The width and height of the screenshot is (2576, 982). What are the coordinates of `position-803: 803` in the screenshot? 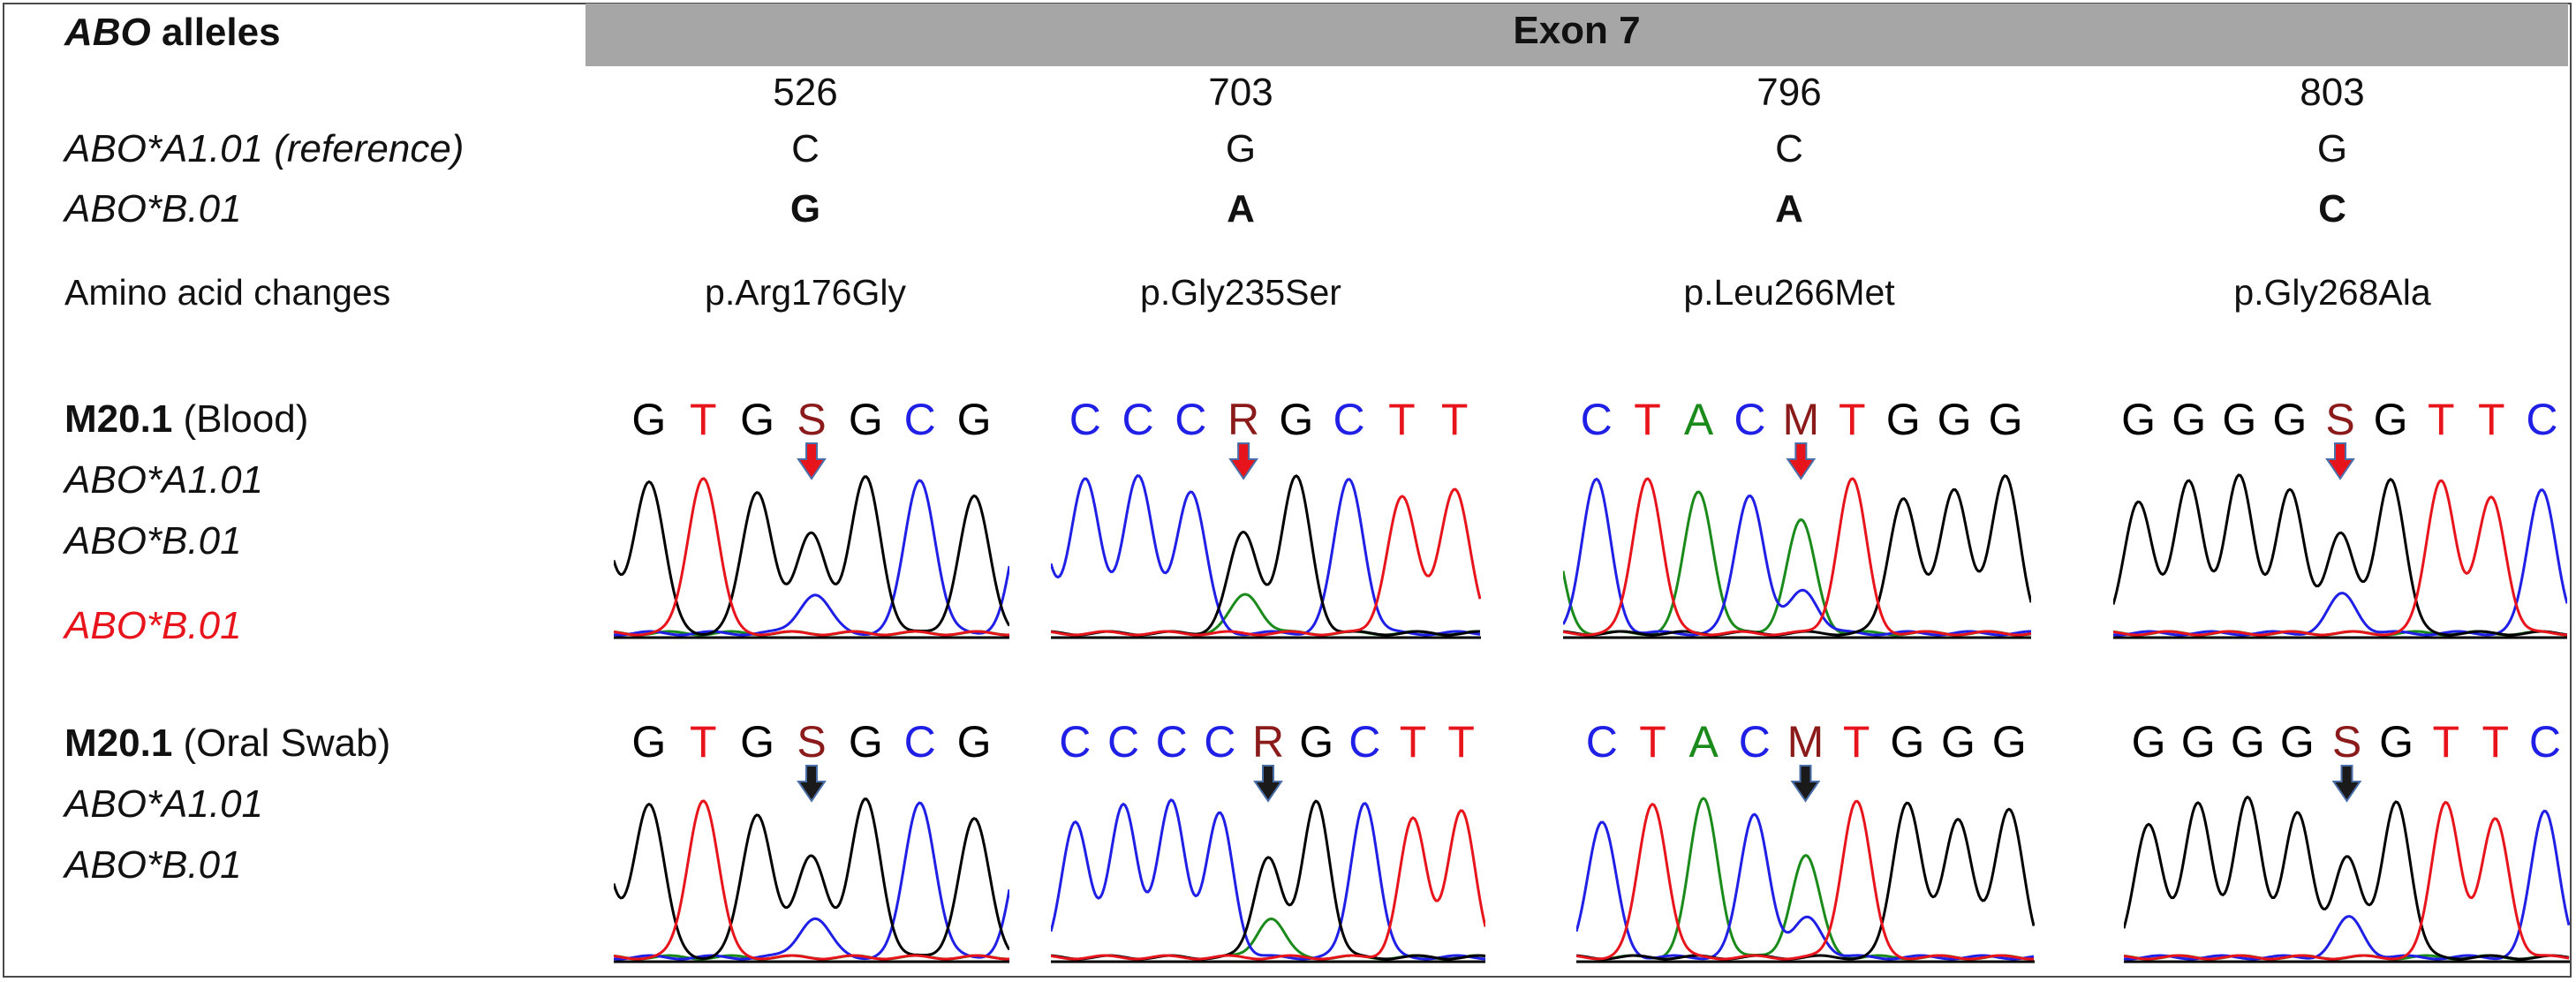 It's located at (2332, 92).